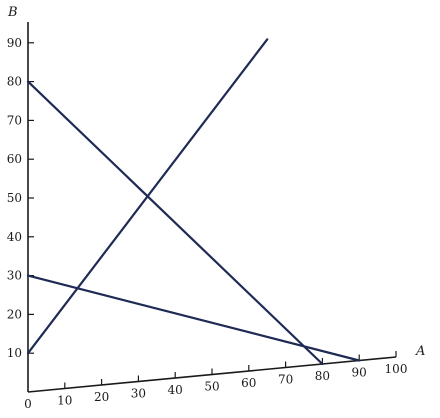 Image resolution: width=440 pixels, height=418 pixels. What do you see at coordinates (14, 159) in the screenshot?
I see `y-tick-label-60: 60` at bounding box center [14, 159].